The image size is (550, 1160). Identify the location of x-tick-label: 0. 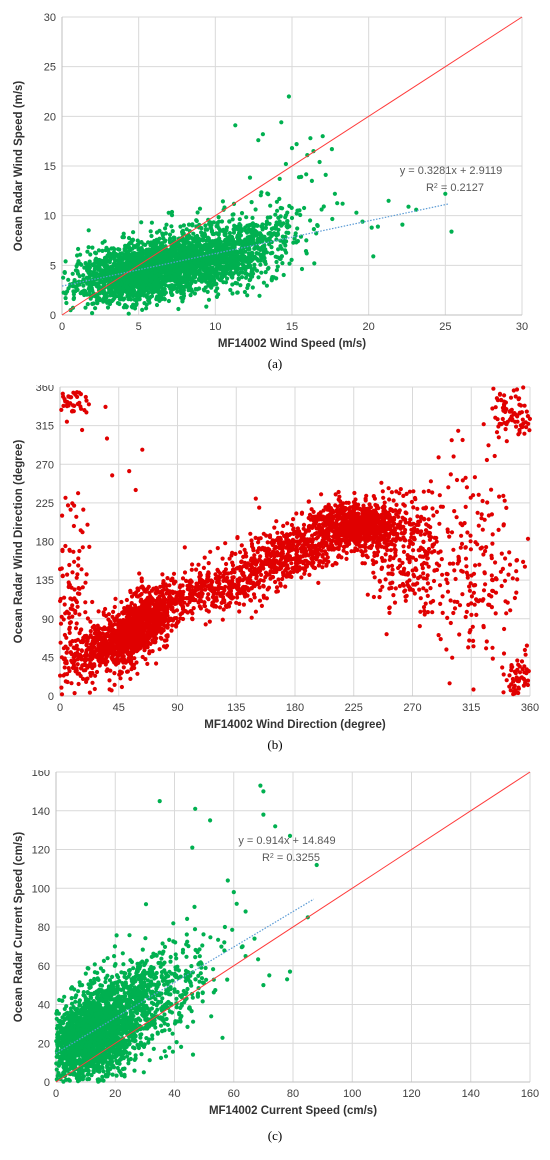
(62, 327).